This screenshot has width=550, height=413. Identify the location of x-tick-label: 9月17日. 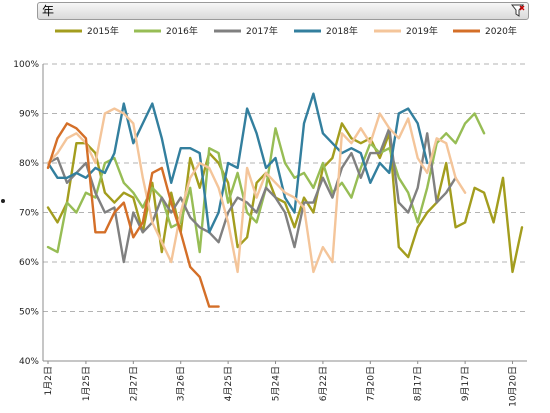
(465, 383).